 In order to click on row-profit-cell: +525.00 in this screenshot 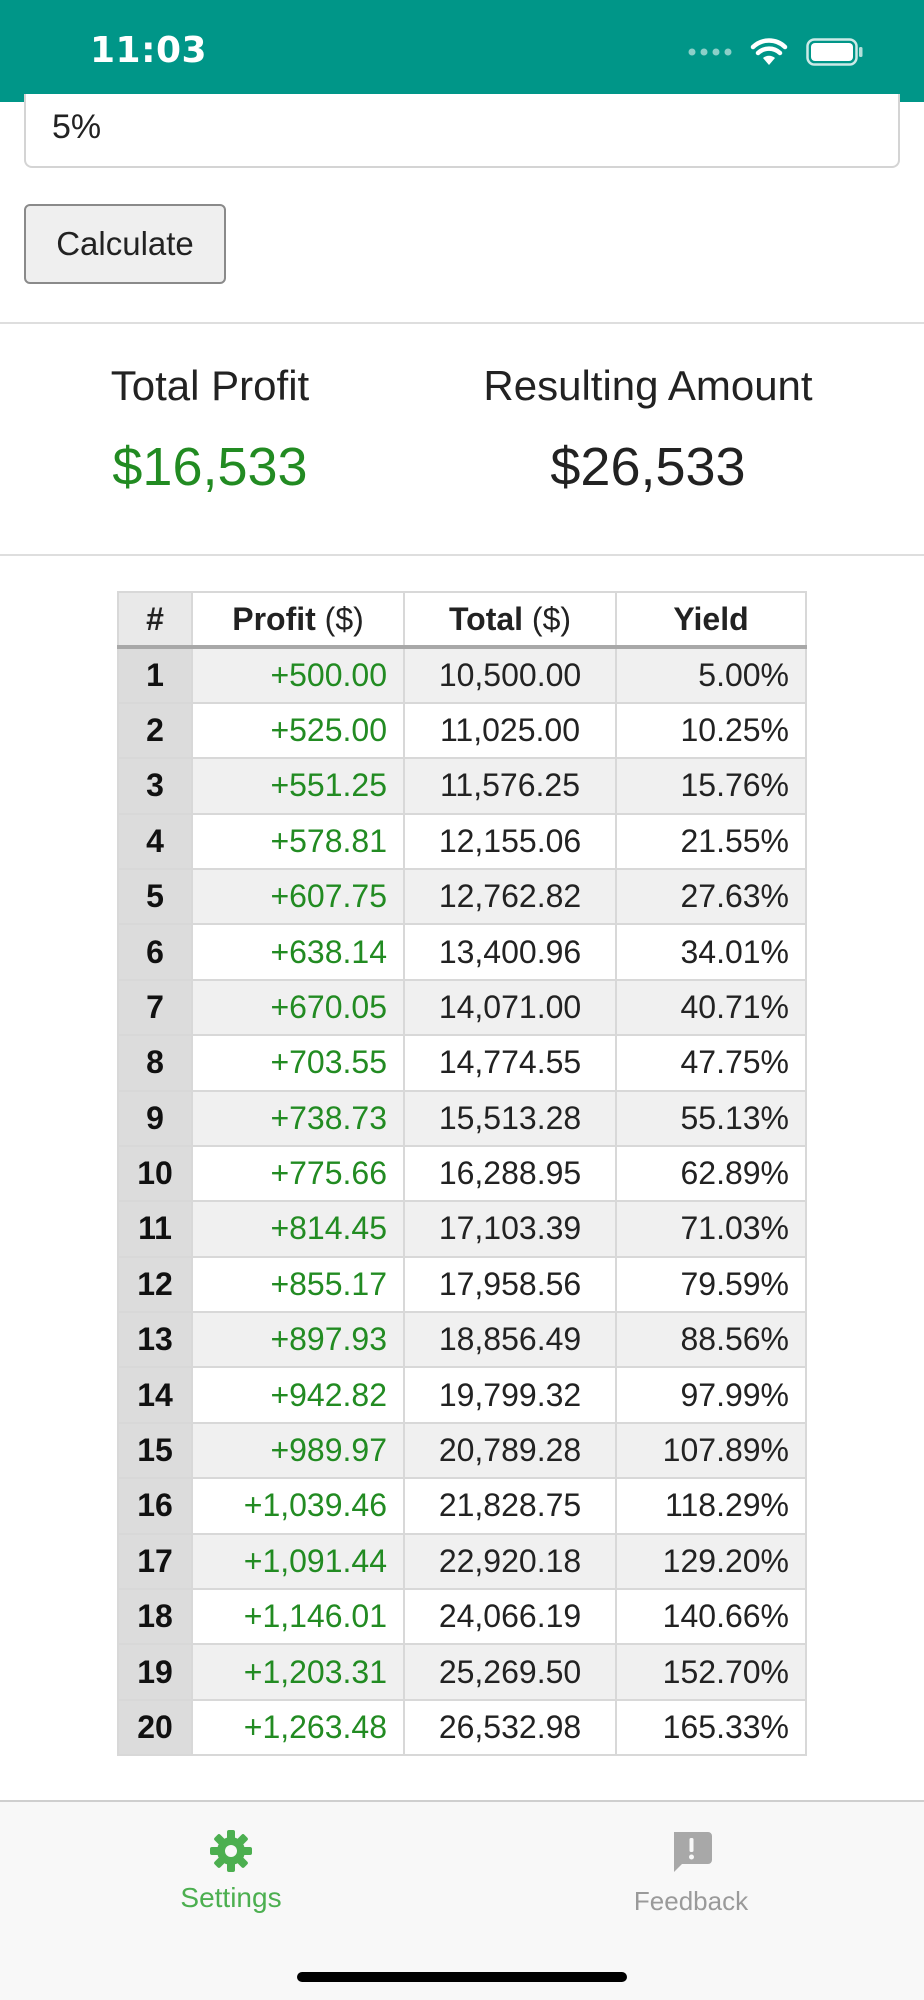, I will do `click(298, 730)`.